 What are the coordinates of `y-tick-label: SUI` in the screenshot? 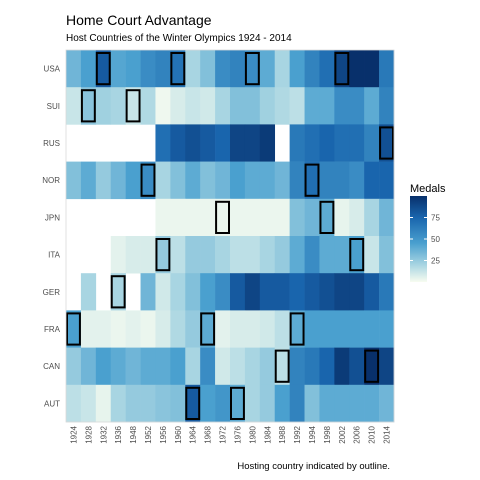 It's located at (53, 106).